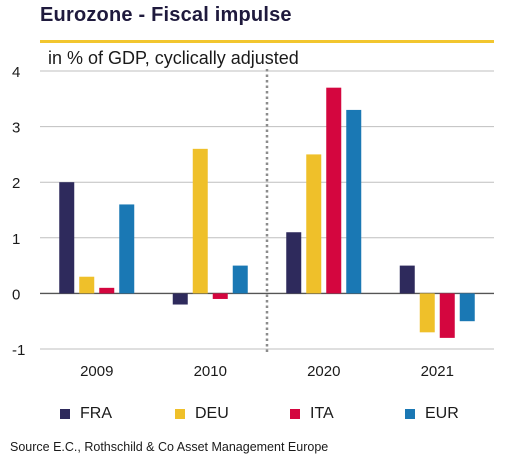 This screenshot has height=464, width=519. Describe the element at coordinates (294, 263) in the screenshot. I see `bar-fra-2020` at that location.